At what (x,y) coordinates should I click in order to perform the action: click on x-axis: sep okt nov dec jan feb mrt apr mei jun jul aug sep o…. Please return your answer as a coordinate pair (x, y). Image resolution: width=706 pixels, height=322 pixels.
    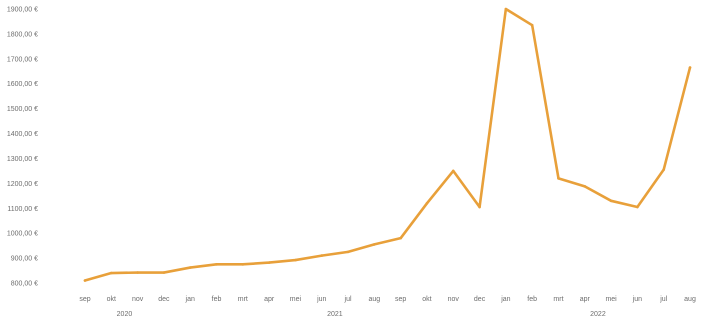
    Looking at the image, I should click on (387, 299).